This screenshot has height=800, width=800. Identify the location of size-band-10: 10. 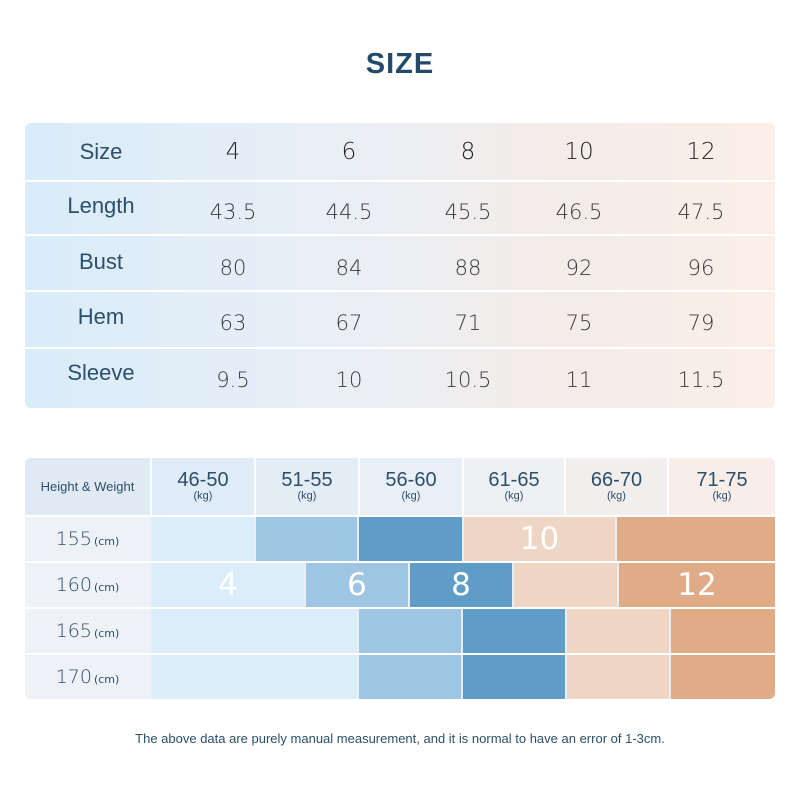
(539, 539).